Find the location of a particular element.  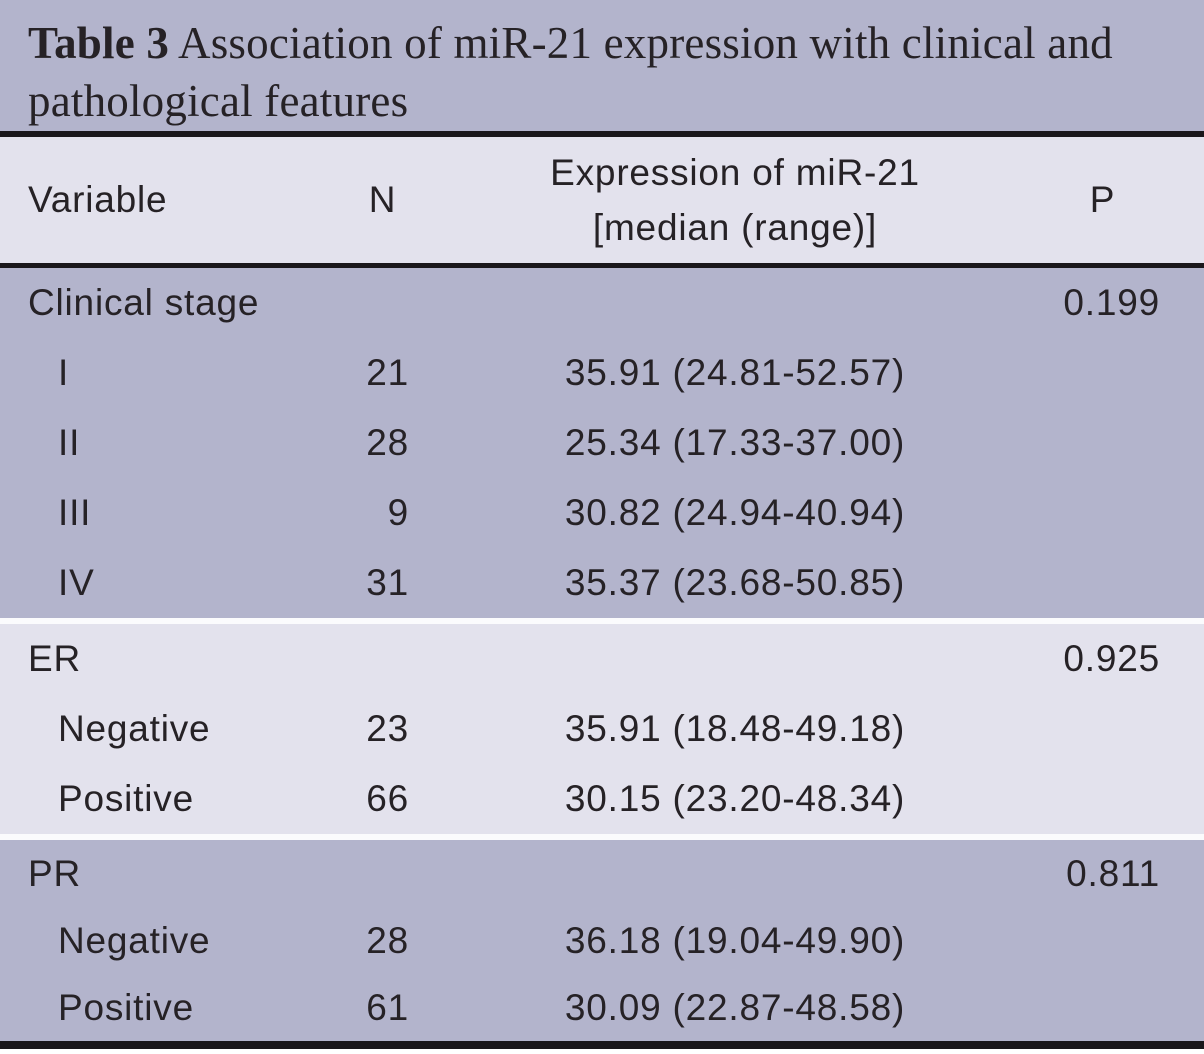

column-header-expression: Expression of miR-21 [median (range)] is located at coordinates (735, 200).